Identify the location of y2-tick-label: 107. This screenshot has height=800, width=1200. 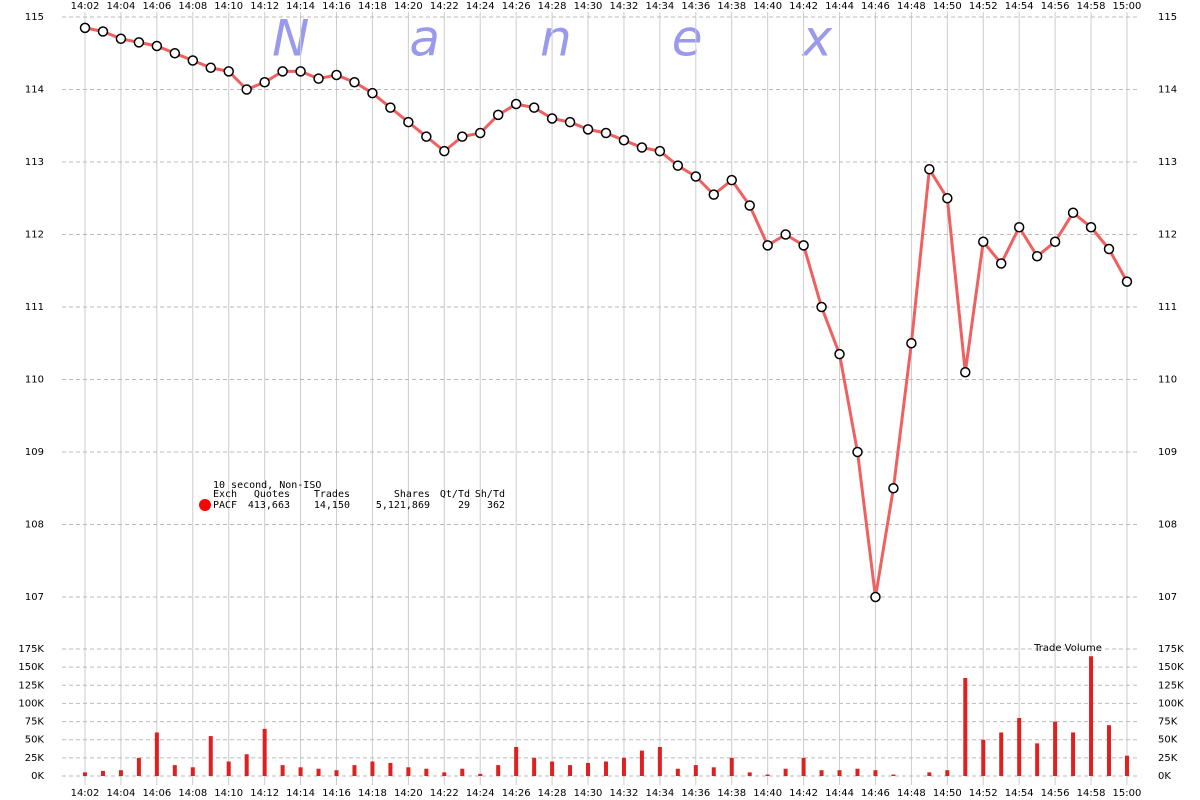
(1167, 597).